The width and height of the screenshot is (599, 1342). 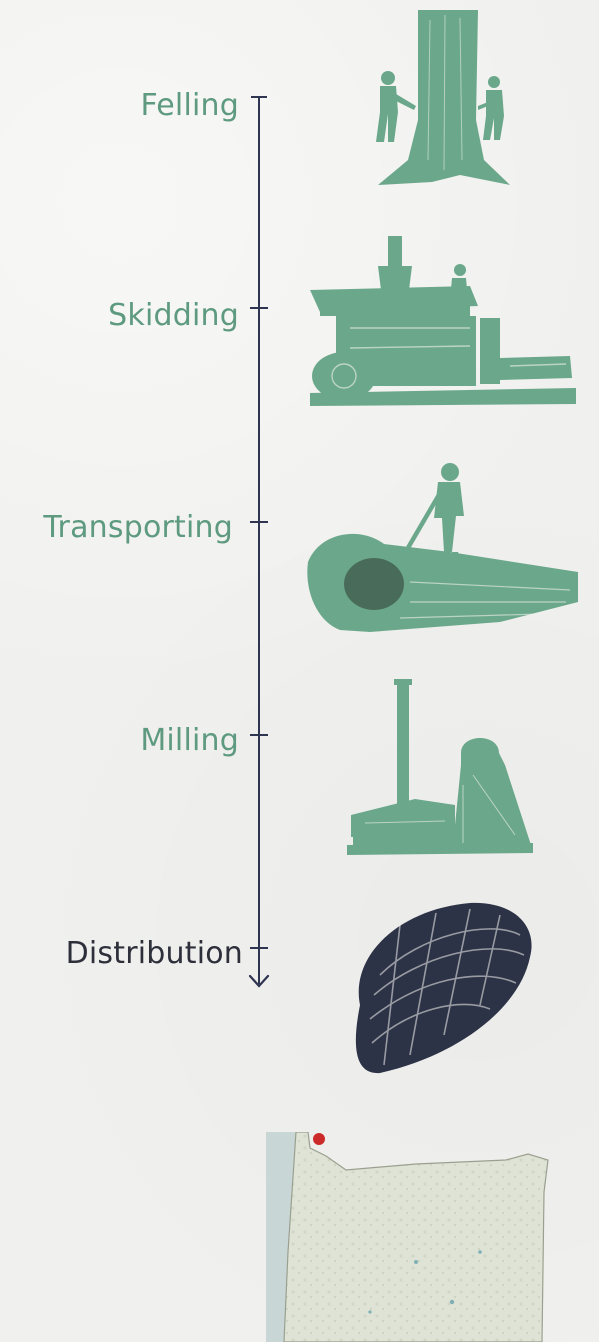 I want to click on stage-label-milling: Milling, so click(x=189, y=740).